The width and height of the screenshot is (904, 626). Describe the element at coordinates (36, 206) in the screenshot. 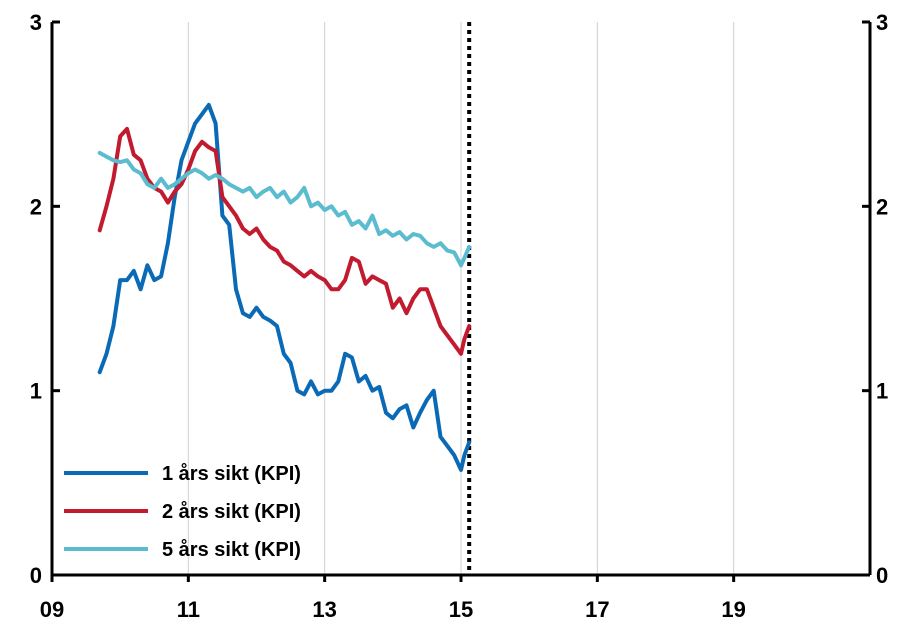

I see `left-y-tick-label: 2` at that location.